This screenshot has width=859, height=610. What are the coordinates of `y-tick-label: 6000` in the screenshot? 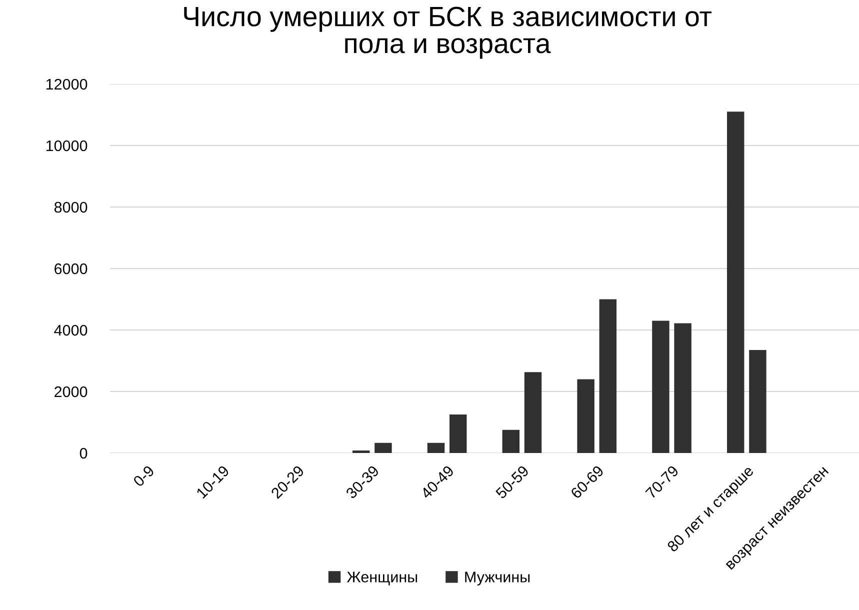 It's located at (71, 268).